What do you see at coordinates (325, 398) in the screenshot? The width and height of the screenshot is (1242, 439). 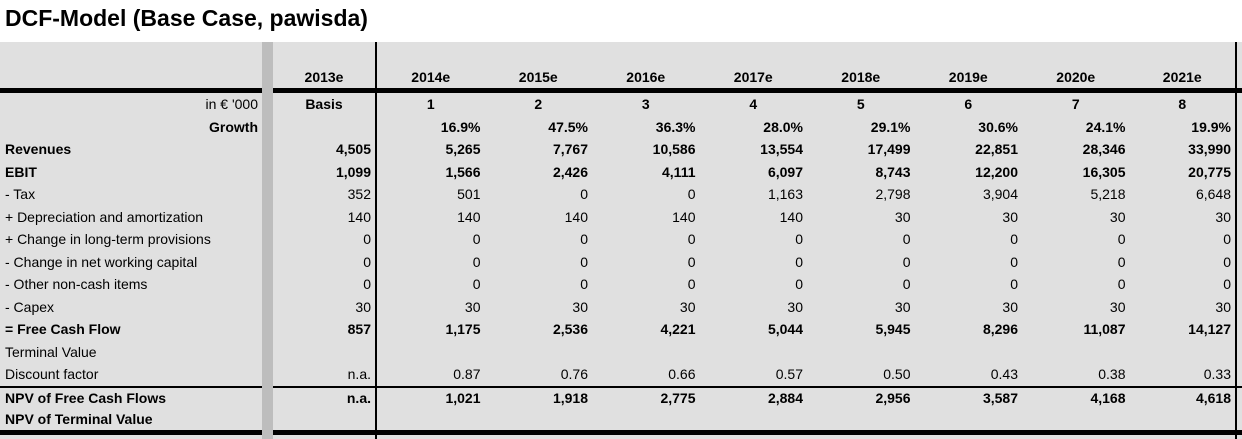 I see `cell-row-npv-of-free-cash-flows-2013e: n.a.` at bounding box center [325, 398].